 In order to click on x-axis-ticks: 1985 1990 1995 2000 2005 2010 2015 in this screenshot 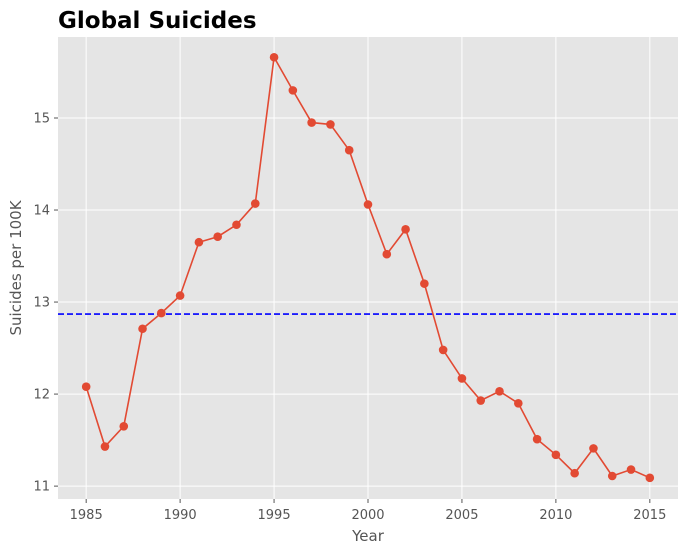, I will do `click(368, 511)`.